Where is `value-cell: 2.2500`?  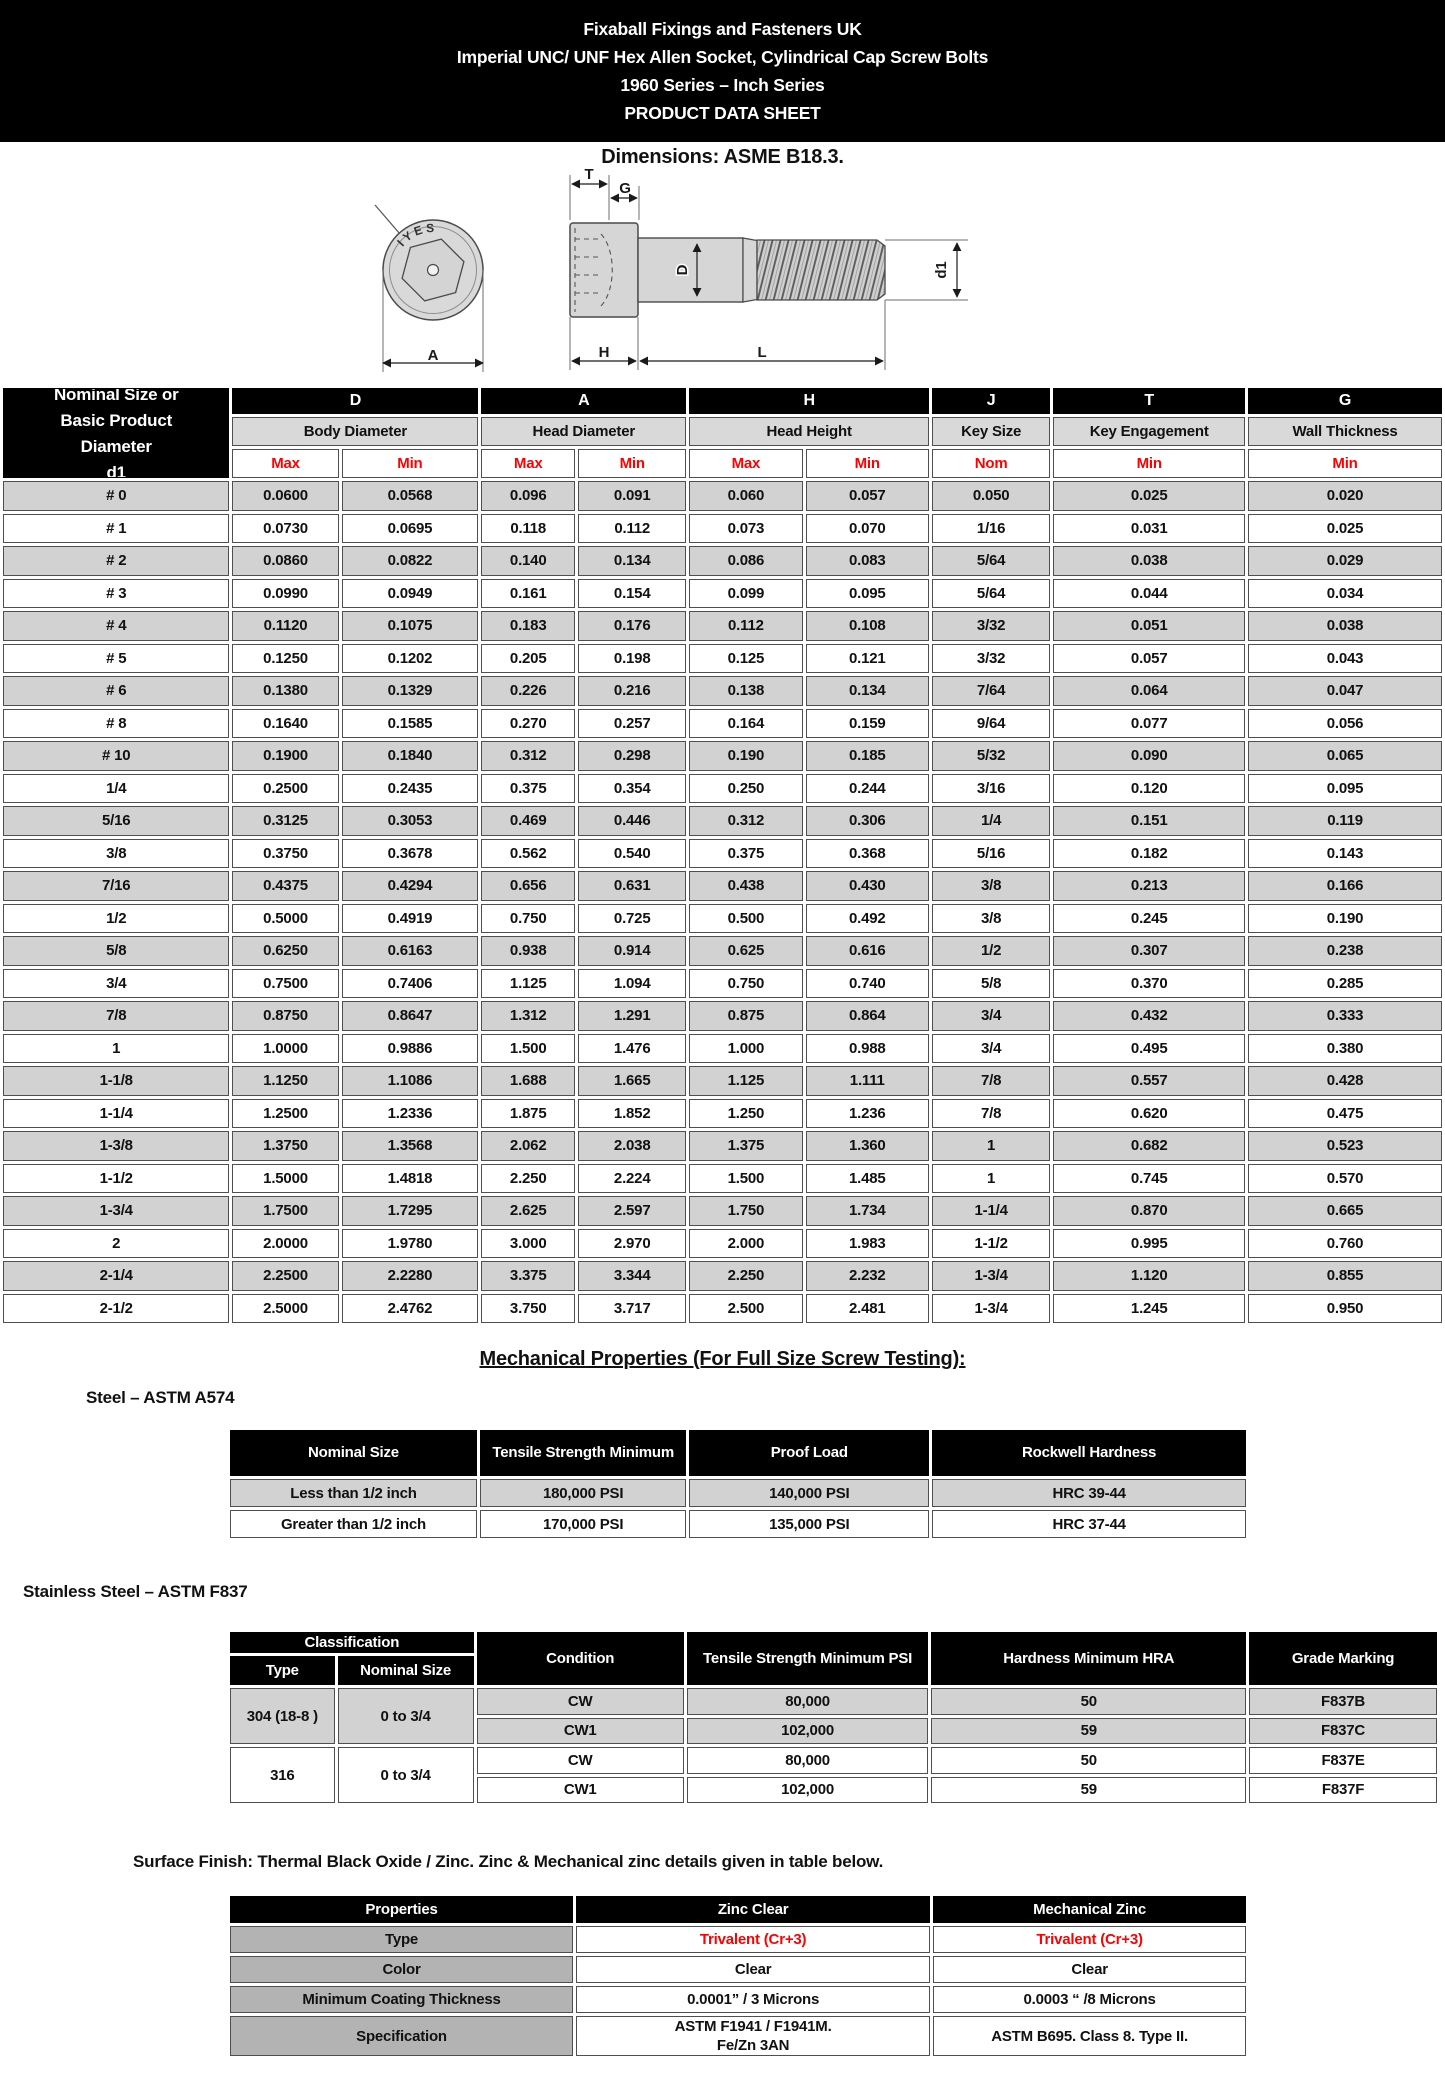
value-cell: 2.2500 is located at coordinates (285, 1276).